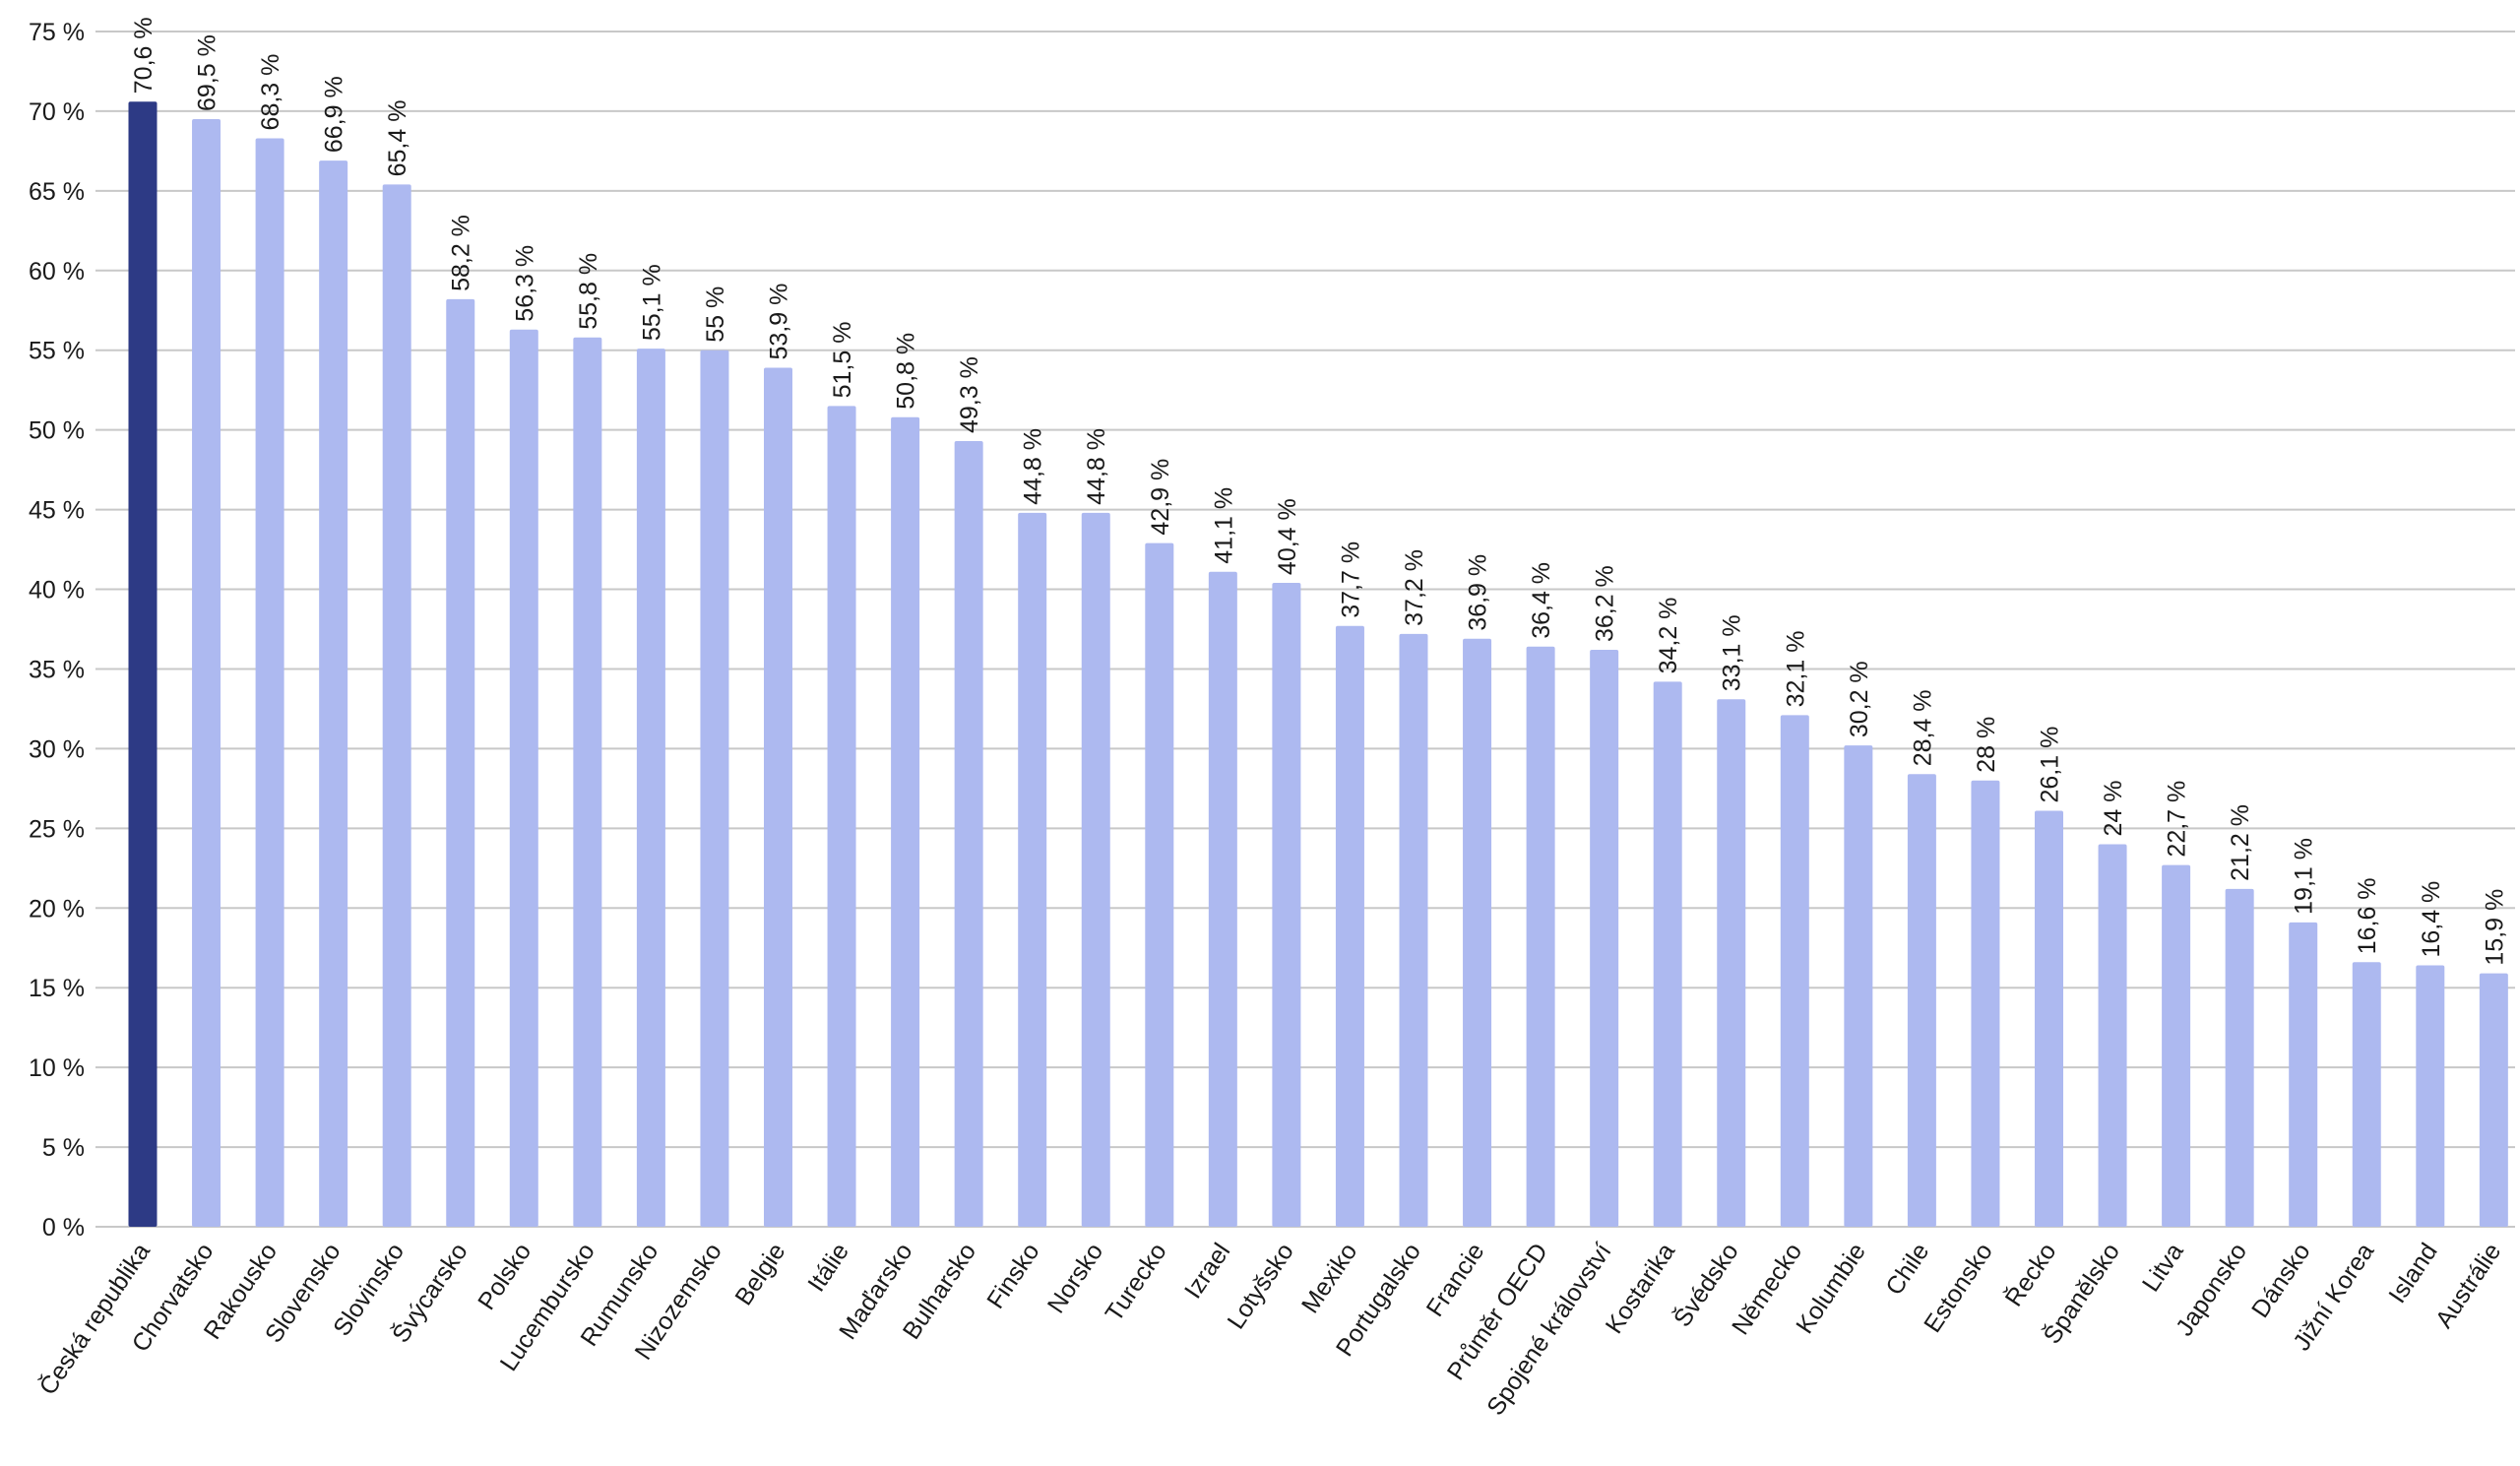 This screenshot has height=1466, width=2520. I want to click on data-label: 55,1 %, so click(651, 303).